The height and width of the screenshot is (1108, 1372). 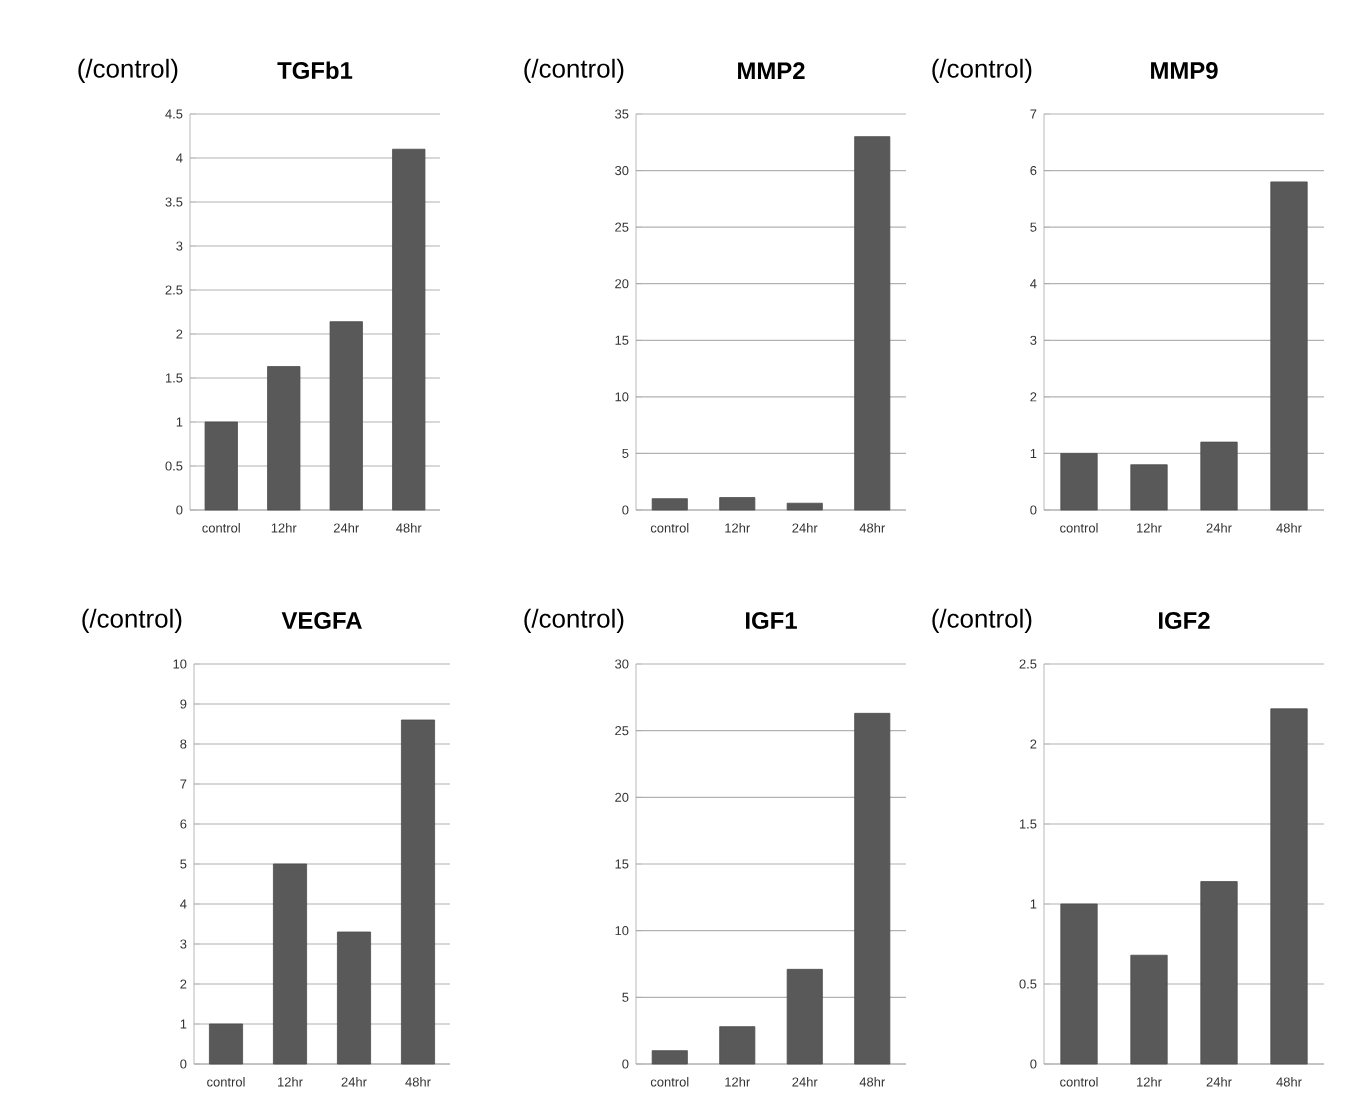 I want to click on chart-title: TGFb1, so click(x=315, y=70).